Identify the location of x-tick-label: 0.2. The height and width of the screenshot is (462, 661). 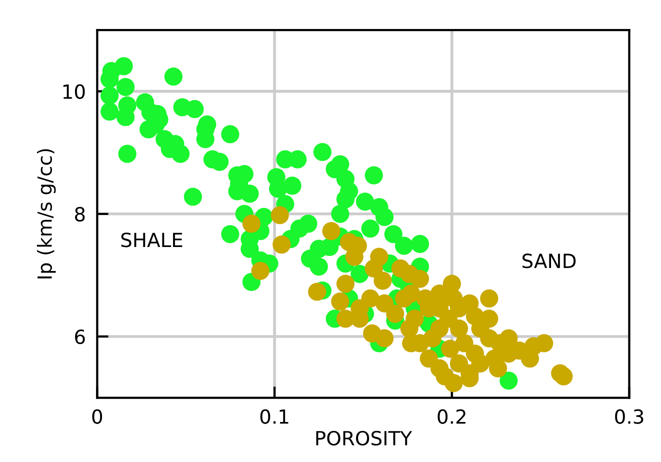
(452, 416).